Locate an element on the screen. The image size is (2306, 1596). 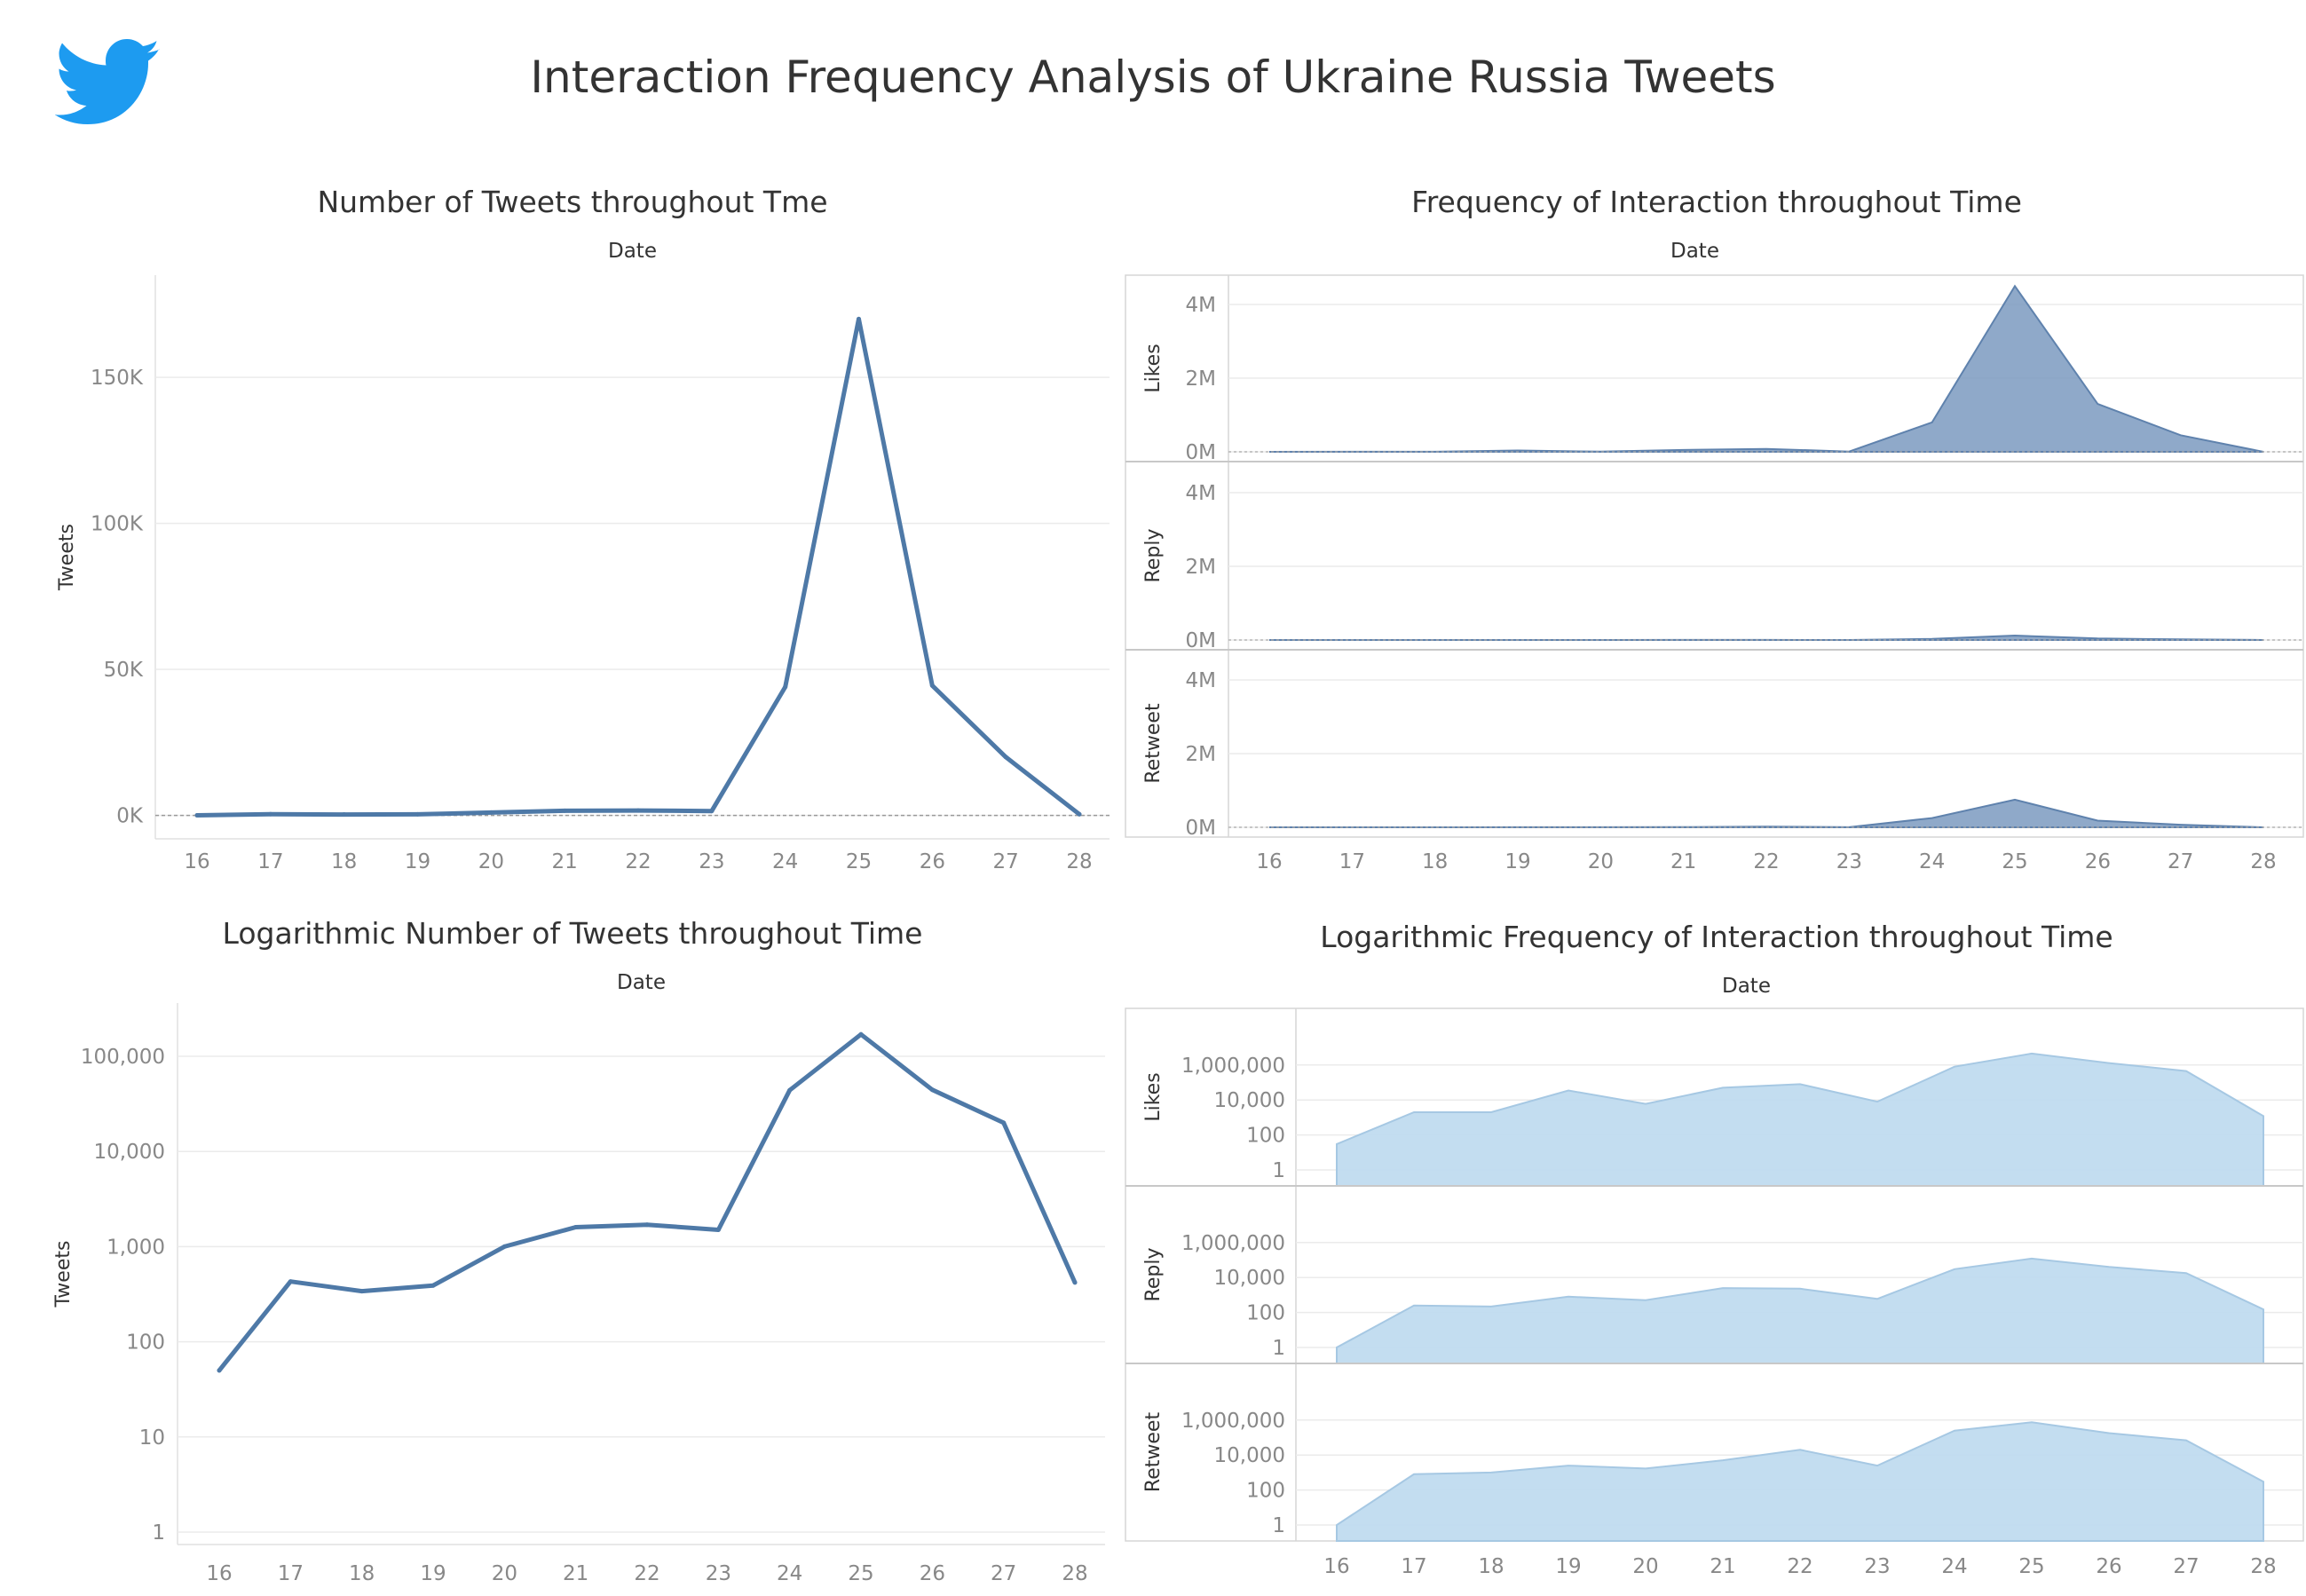
area-retweet is located at coordinates (1800, 1481).